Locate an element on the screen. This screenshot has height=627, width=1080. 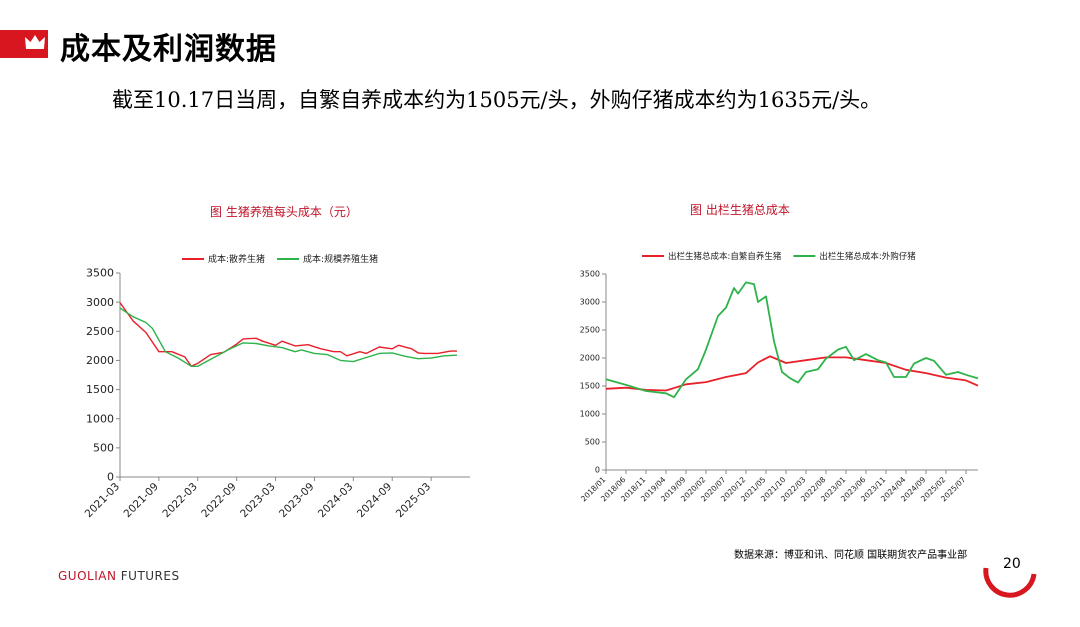
x-tick-label: 2021-03 is located at coordinates (103, 501).